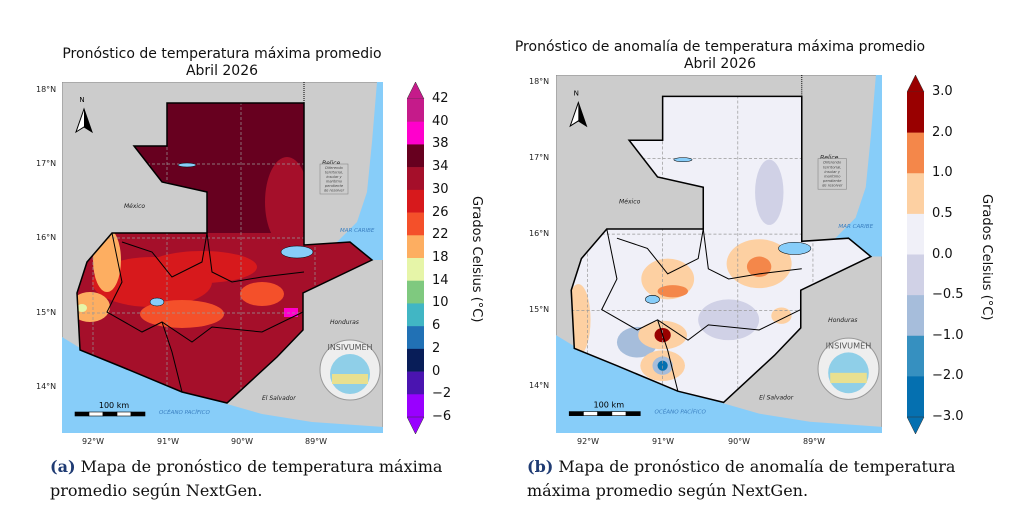  Describe the element at coordinates (540, 466) in the screenshot. I see `caption-b-tag: (b)` at that location.